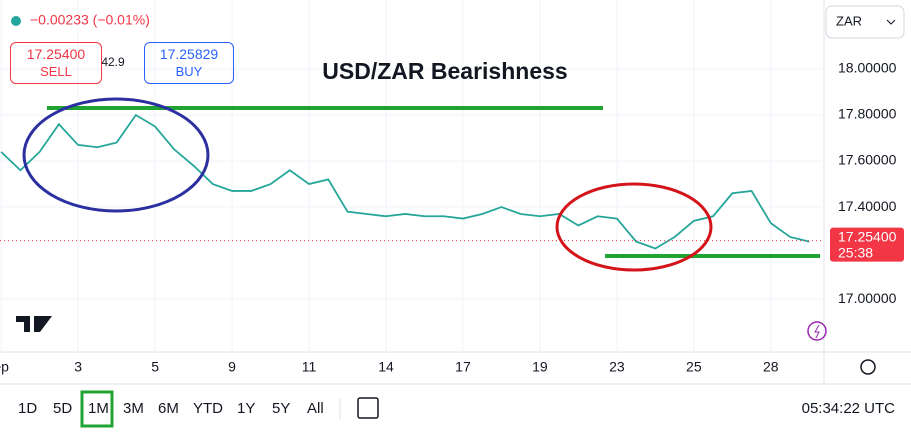  Describe the element at coordinates (867, 298) in the screenshot. I see `y-tick-label: 17.00000` at that location.